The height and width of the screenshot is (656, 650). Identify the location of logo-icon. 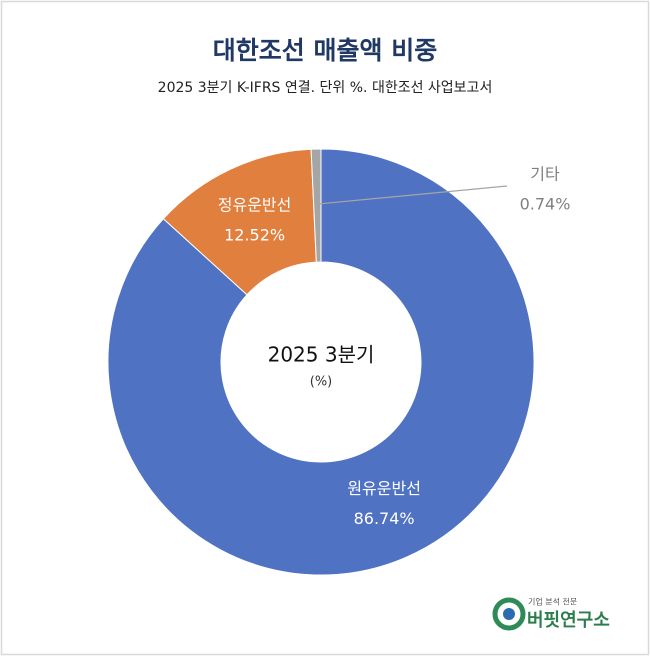
(509, 614).